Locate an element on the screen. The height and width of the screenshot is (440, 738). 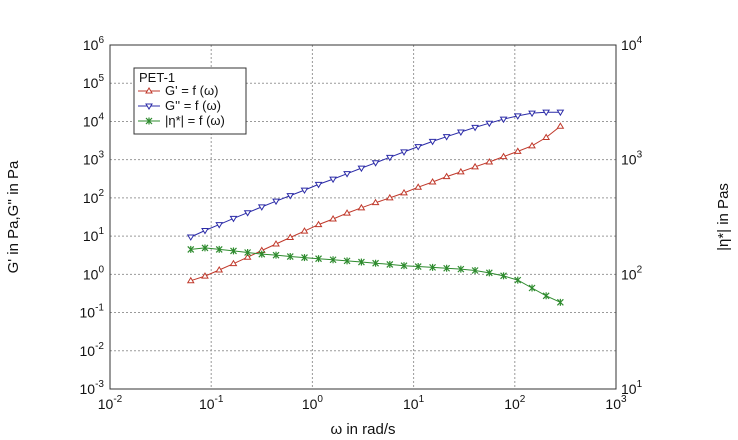
y-tick-label: 10⁻² is located at coordinates (92, 350).